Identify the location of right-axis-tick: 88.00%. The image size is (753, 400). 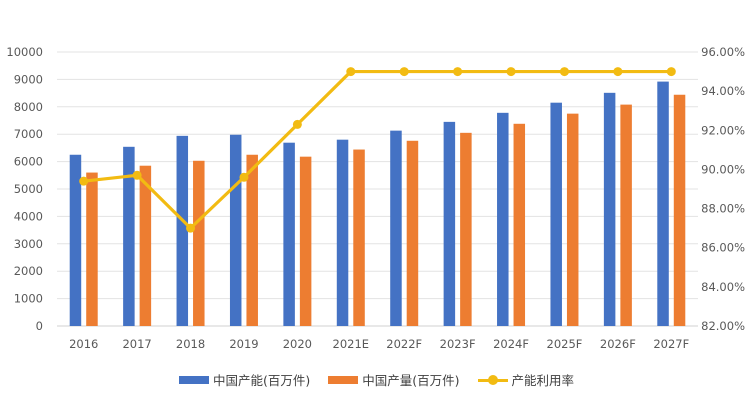
(723, 209).